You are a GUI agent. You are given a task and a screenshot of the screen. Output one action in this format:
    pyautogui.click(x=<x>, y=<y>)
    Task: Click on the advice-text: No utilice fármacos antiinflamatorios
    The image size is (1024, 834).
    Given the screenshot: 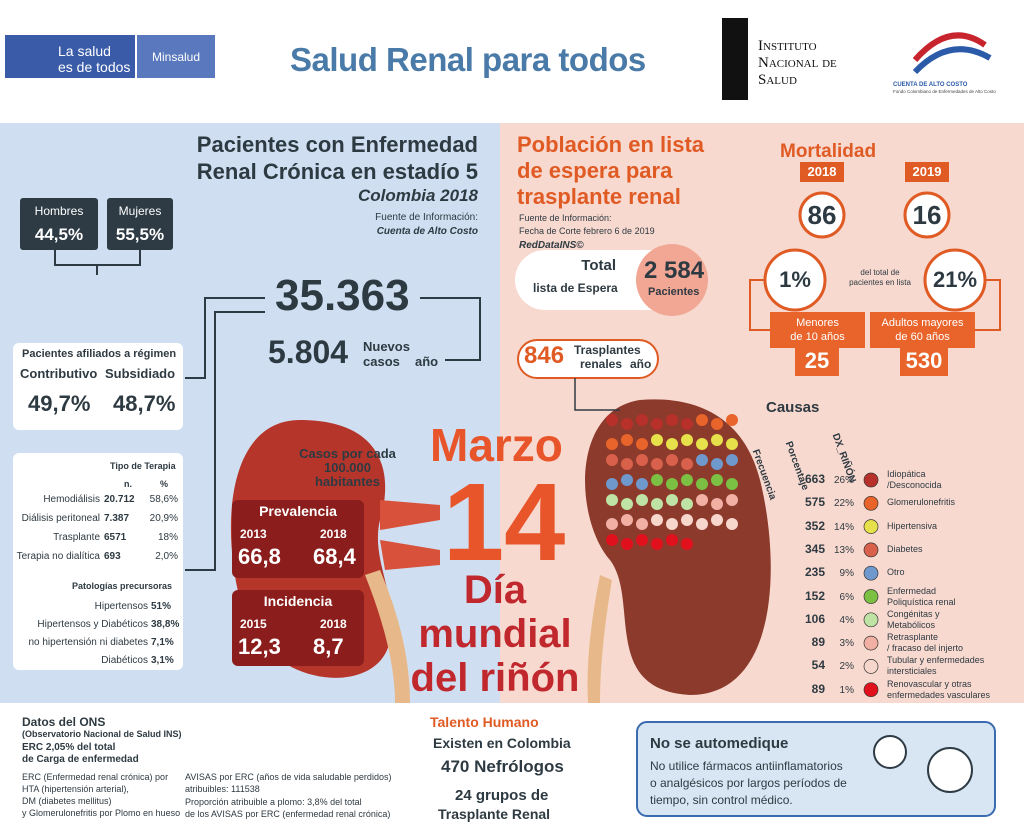 What is the action you would take?
    pyautogui.click(x=746, y=766)
    